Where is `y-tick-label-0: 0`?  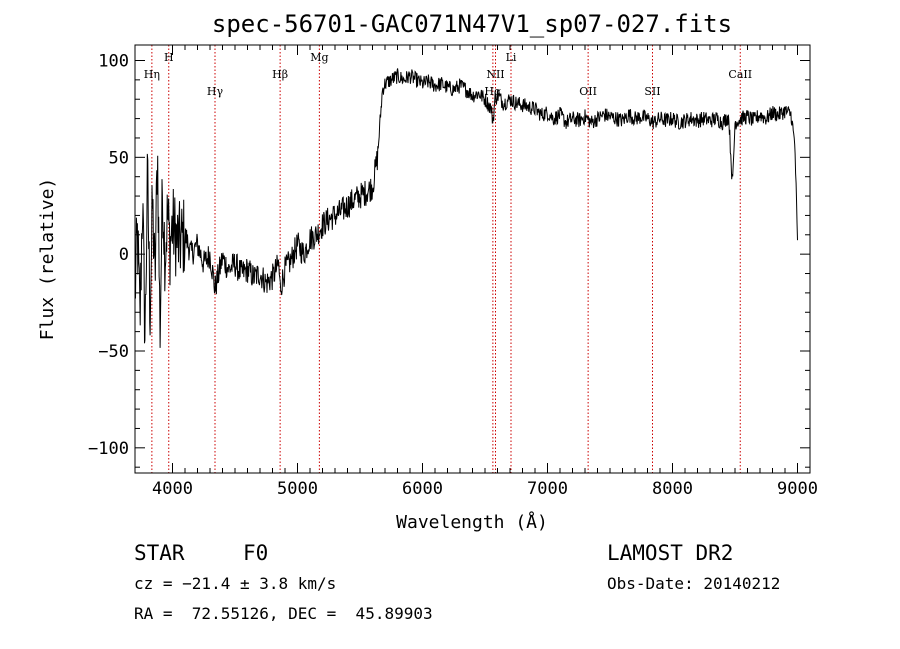
y-tick-label-0: 0 is located at coordinates (124, 255).